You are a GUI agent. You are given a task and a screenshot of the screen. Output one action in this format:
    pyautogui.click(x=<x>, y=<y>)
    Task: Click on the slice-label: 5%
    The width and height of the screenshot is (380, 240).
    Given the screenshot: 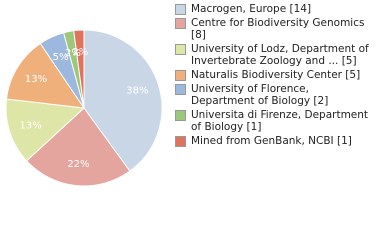 What is the action you would take?
    pyautogui.click(x=61, y=57)
    